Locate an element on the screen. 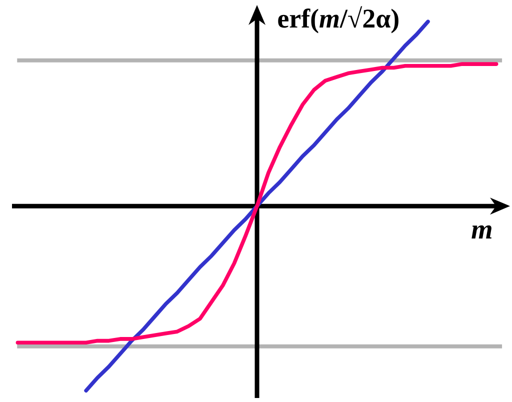  y-axis-title: erf(m/√2α) is located at coordinates (338, 20).